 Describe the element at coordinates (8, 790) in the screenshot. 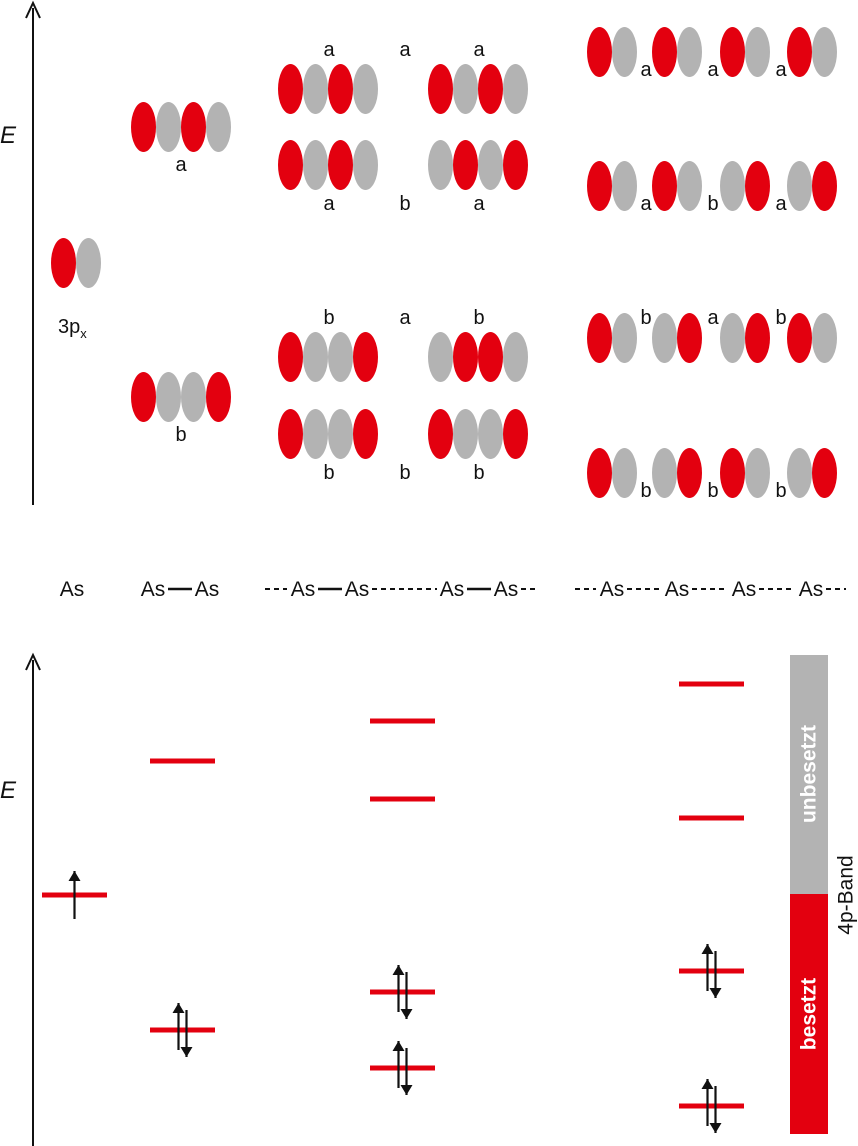

I see `lower-axis-label: E` at that location.